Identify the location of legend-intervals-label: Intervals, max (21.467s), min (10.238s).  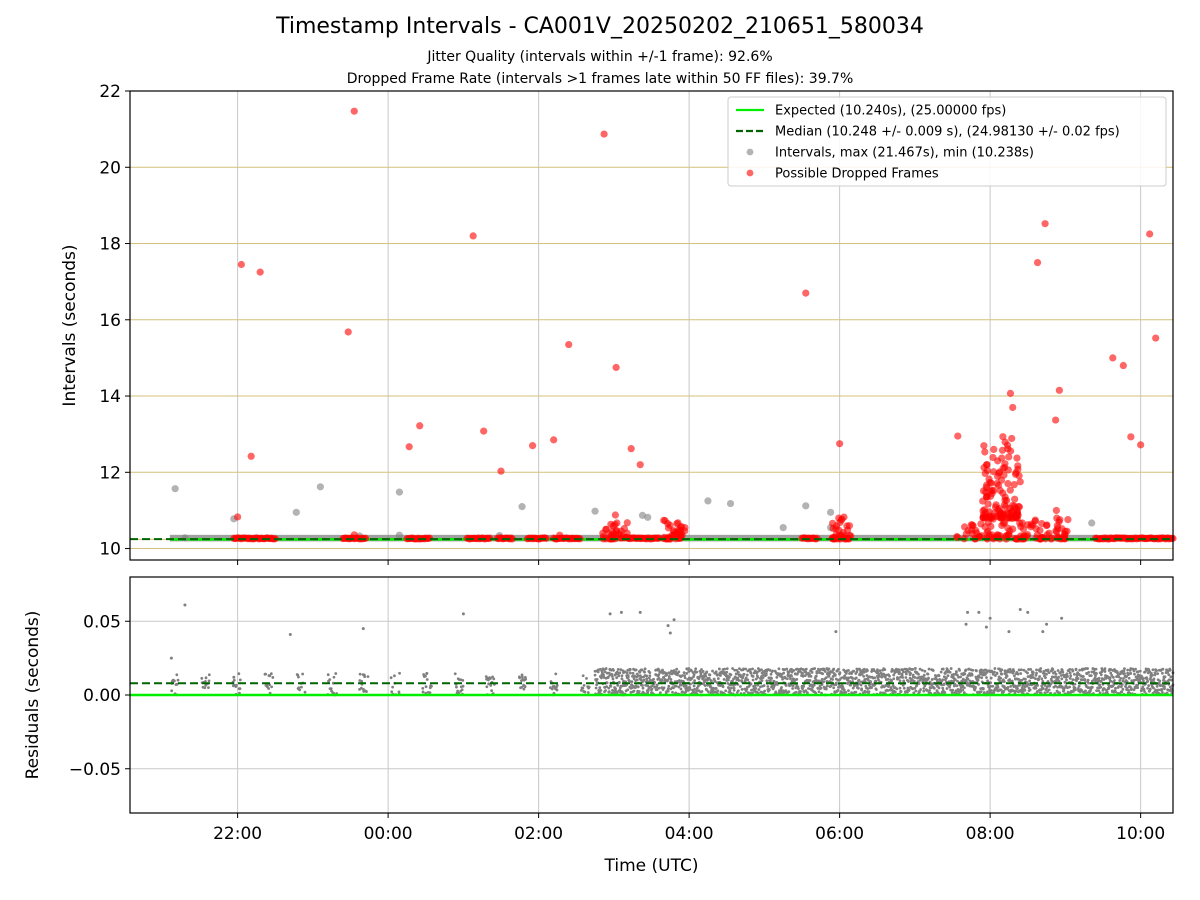
(904, 153).